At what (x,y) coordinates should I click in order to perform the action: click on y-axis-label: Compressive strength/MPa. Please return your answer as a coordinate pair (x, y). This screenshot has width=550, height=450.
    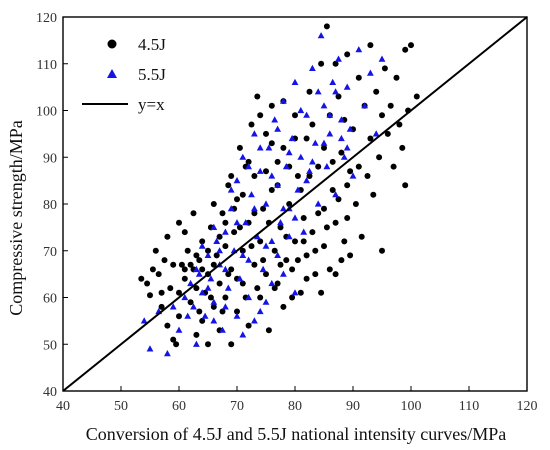
    Looking at the image, I should click on (16, 218).